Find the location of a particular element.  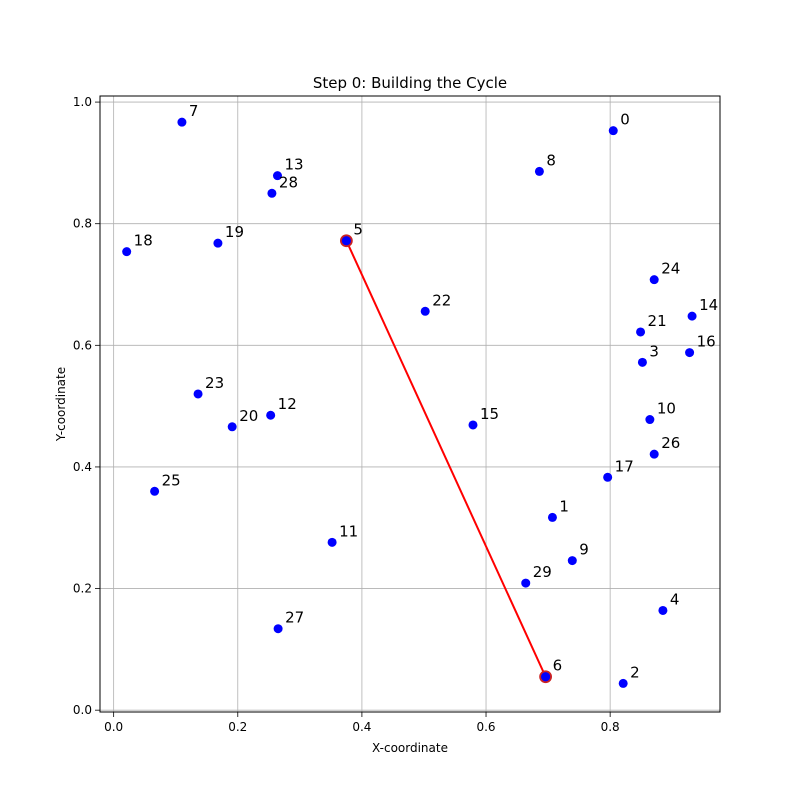

y-axis-label: Y-coordinate is located at coordinates (61, 404).